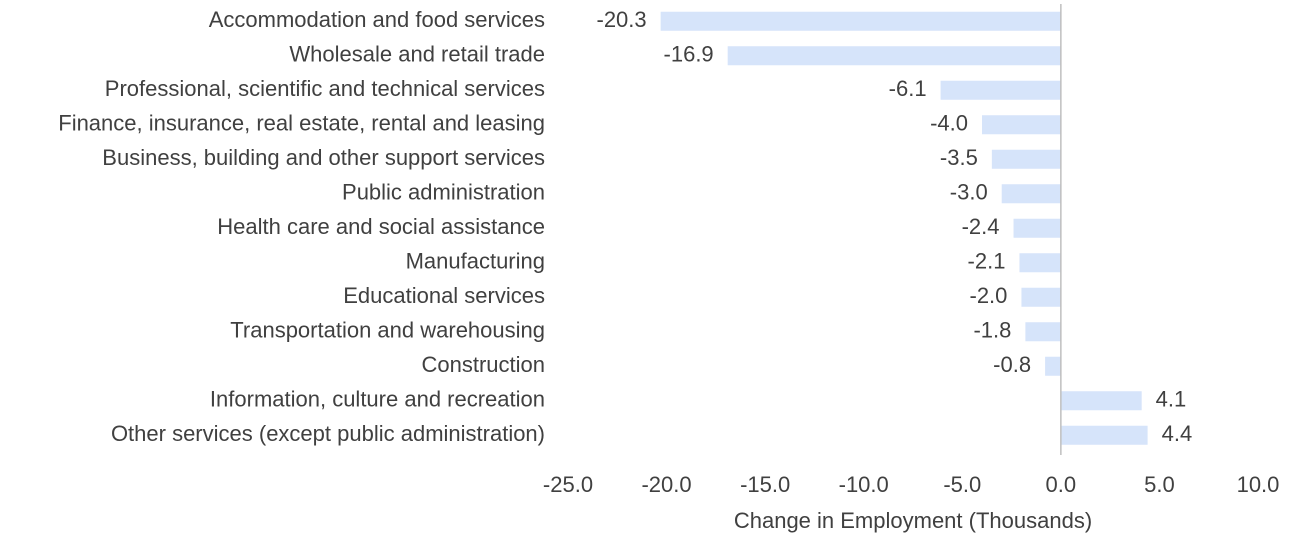 Image resolution: width=1300 pixels, height=552 pixels. Describe the element at coordinates (992, 330) in the screenshot. I see `value-label: -1.8` at that location.